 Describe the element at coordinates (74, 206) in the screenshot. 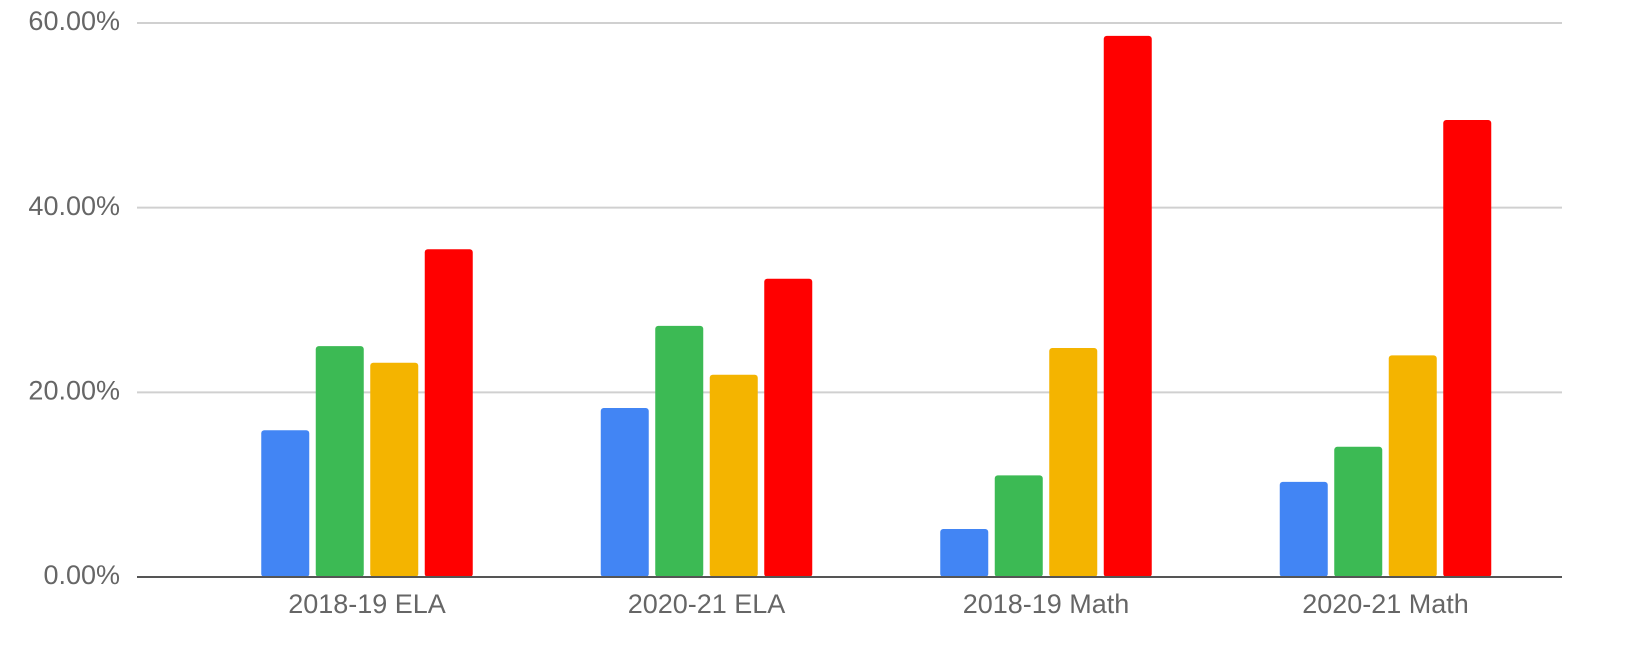

I see `y-tick-label: 40.00%` at that location.